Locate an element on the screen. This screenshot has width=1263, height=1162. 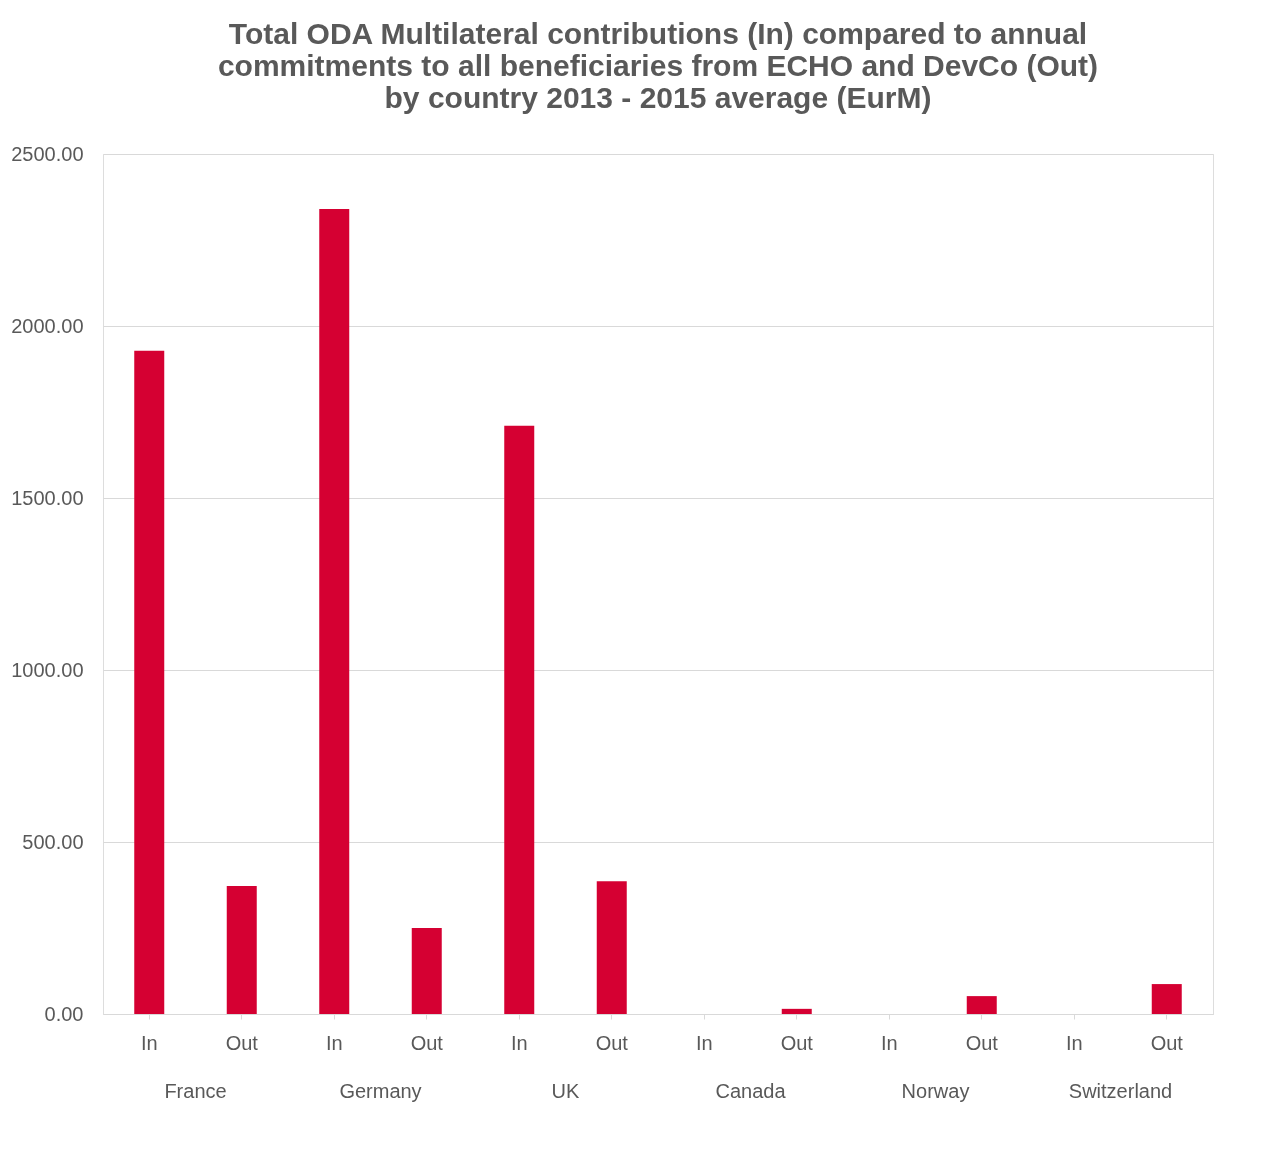
text: Norway is located at coordinates (935, 1091).